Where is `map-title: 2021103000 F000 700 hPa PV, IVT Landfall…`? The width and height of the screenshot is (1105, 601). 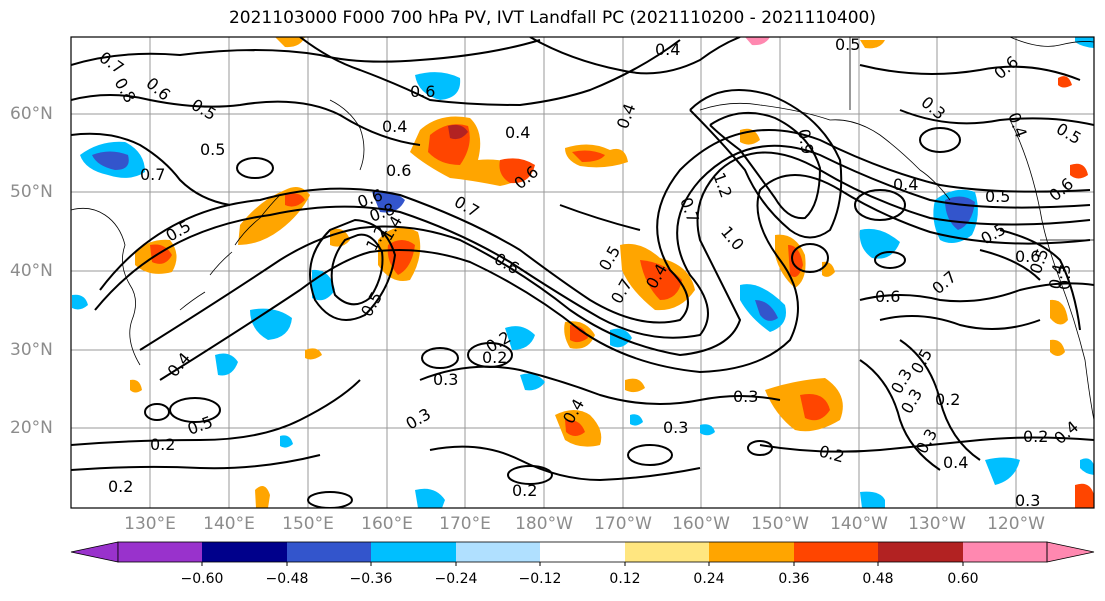 map-title: 2021103000 F000 700 hPa PV, IVT Landfall… is located at coordinates (552, 18).